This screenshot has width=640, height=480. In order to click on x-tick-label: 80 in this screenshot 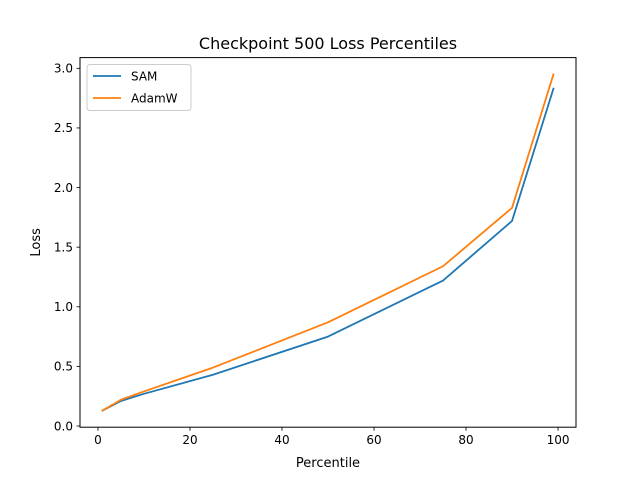, I will do `click(465, 440)`.